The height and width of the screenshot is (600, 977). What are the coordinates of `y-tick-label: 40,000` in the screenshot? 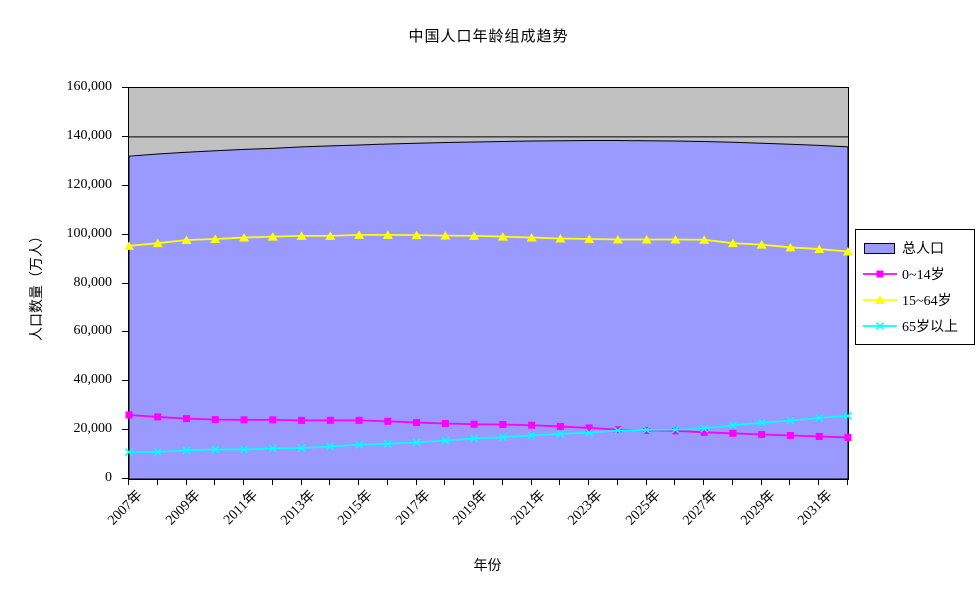 It's located at (93, 380).